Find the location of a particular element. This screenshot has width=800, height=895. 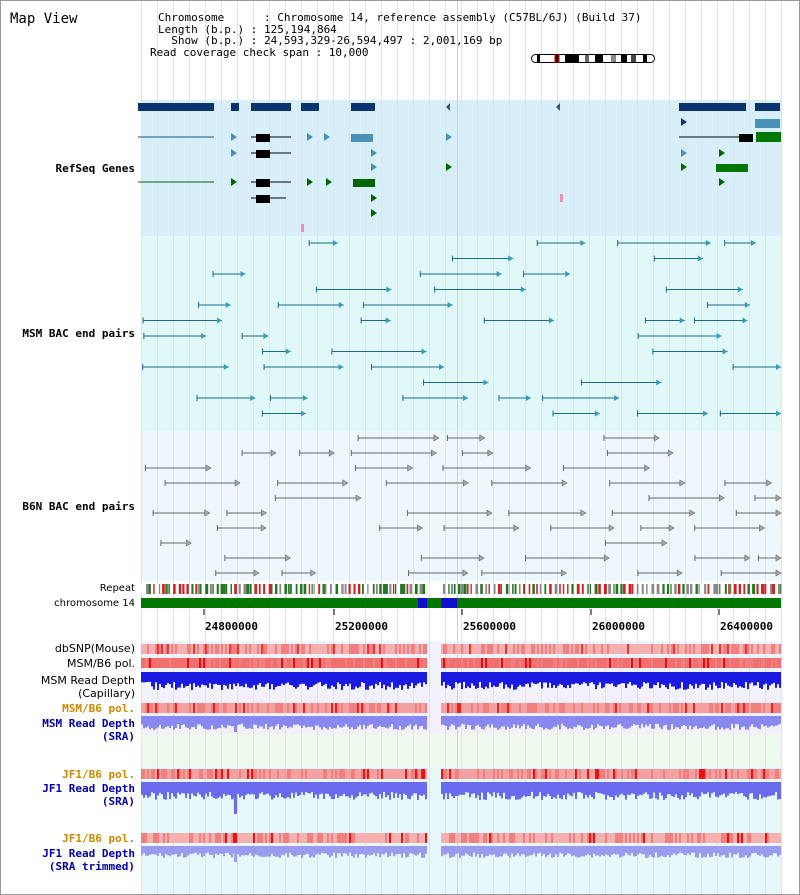

msm-depth-sra-label: MSM Read Depth is located at coordinates (88, 723).